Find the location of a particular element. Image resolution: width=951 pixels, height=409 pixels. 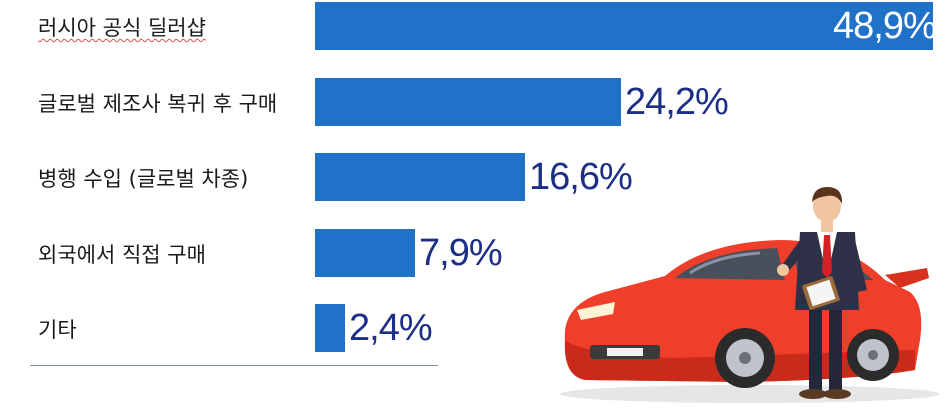

category-label: 글로벌 제조사 복귀 후 구매 is located at coordinates (158, 103).